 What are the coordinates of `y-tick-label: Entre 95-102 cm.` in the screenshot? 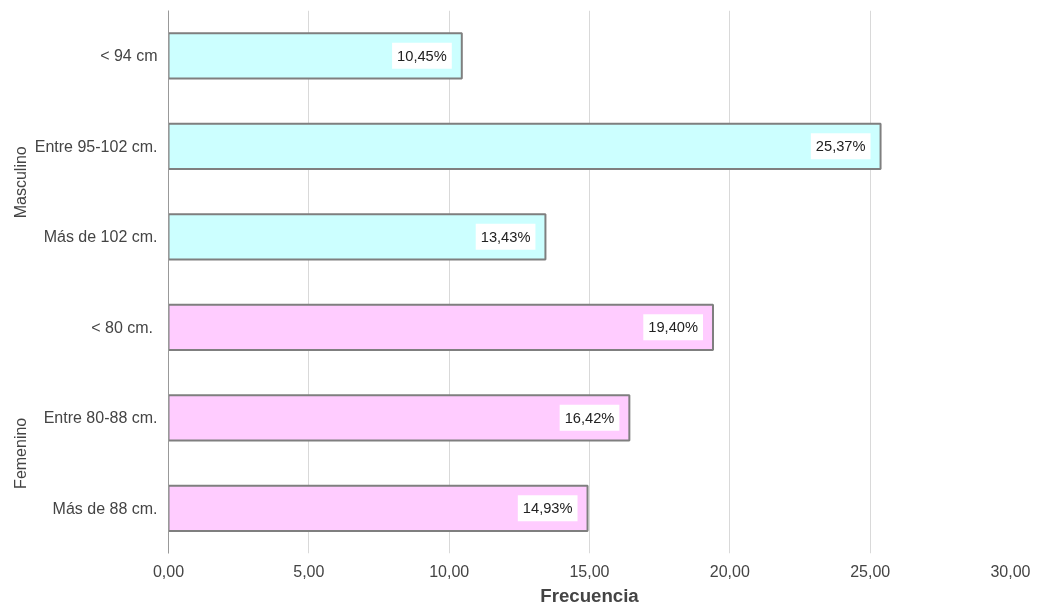 It's located at (96, 146).